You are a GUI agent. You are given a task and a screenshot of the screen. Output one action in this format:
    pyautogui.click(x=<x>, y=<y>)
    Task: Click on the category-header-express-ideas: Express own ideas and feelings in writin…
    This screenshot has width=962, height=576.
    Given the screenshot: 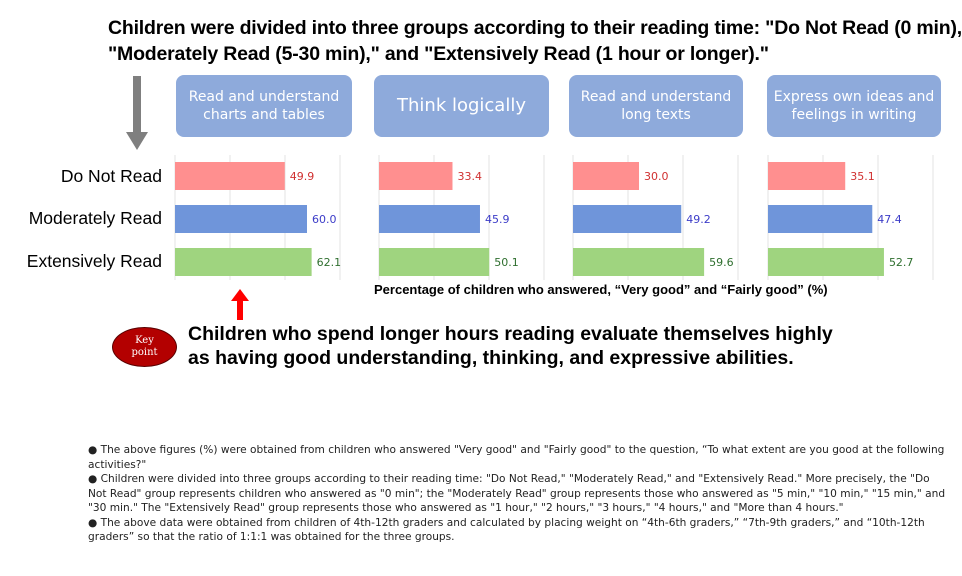 What is the action you would take?
    pyautogui.click(x=854, y=106)
    